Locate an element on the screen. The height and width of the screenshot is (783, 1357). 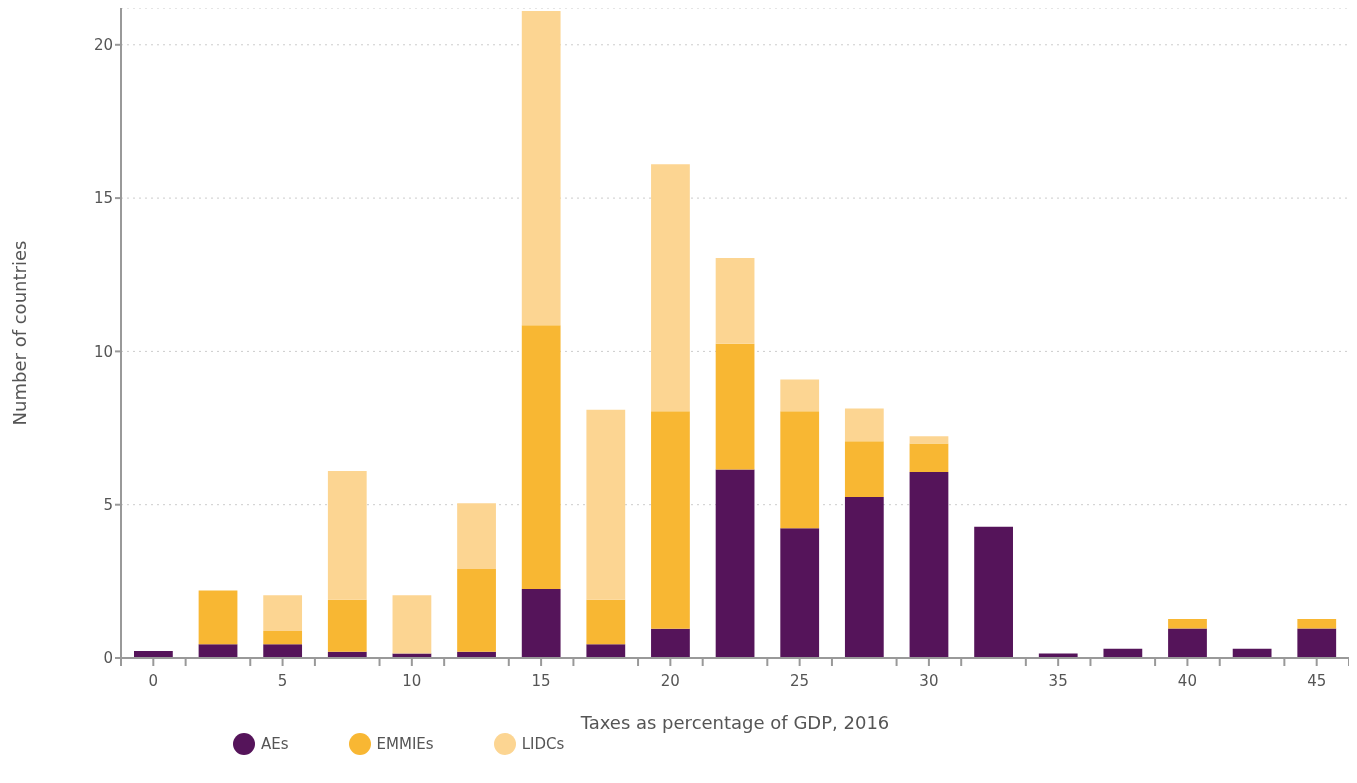
x-tick-label: 20 is located at coordinates (670, 681).